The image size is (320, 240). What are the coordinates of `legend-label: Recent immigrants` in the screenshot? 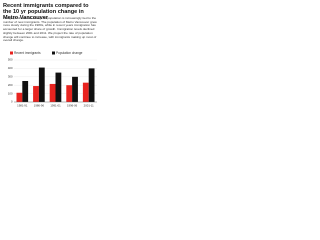 It's located at (27, 53).